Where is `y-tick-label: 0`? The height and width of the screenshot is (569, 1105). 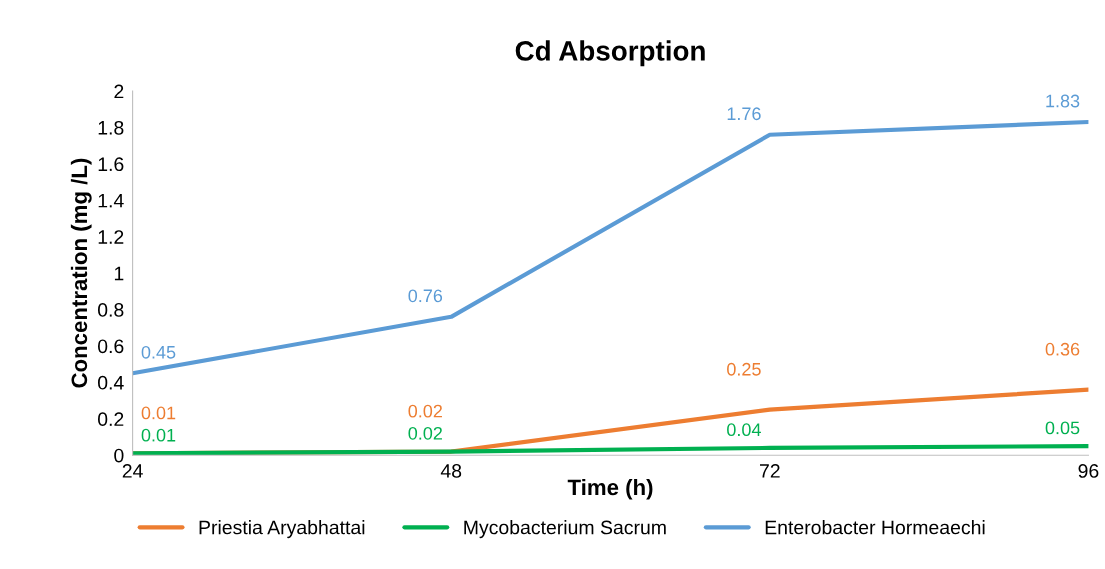
y-tick-label: 0 is located at coordinates (119, 455).